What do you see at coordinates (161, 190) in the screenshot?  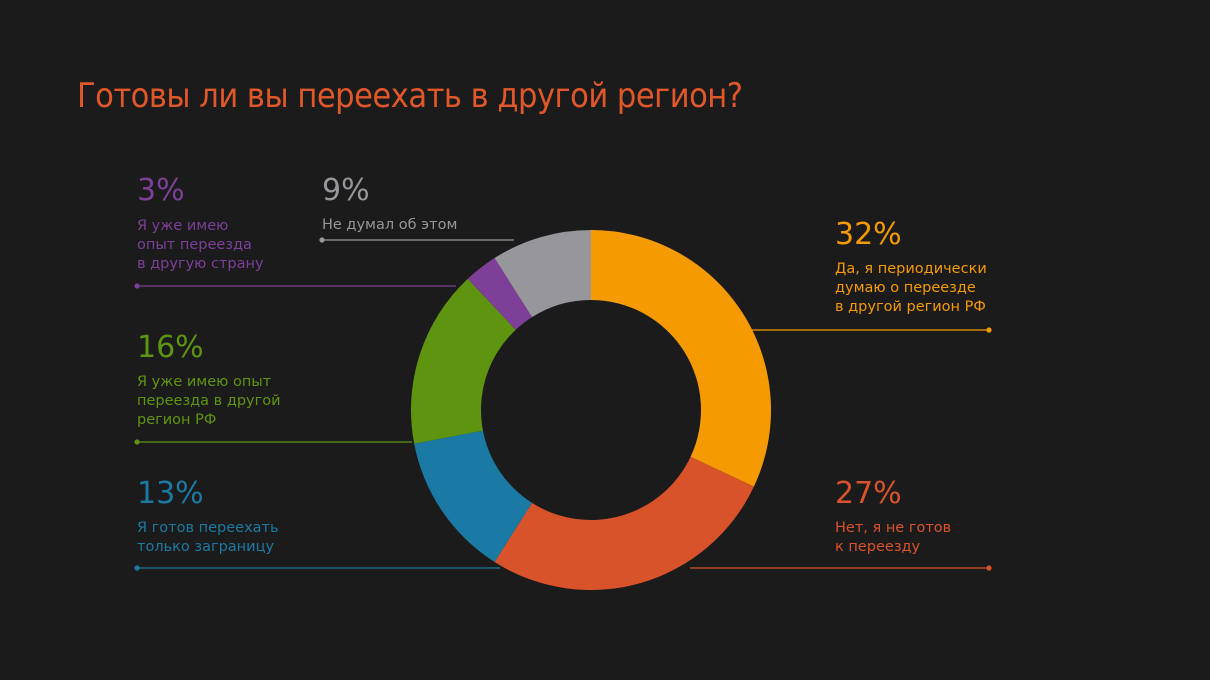 I see `slice-percent-5: 3%` at bounding box center [161, 190].